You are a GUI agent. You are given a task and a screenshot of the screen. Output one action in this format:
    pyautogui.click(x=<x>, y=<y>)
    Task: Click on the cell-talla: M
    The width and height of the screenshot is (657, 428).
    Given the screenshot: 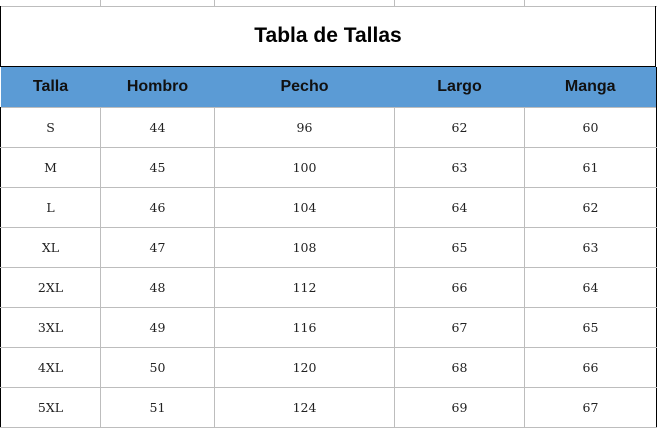 What is the action you would take?
    pyautogui.click(x=50, y=167)
    